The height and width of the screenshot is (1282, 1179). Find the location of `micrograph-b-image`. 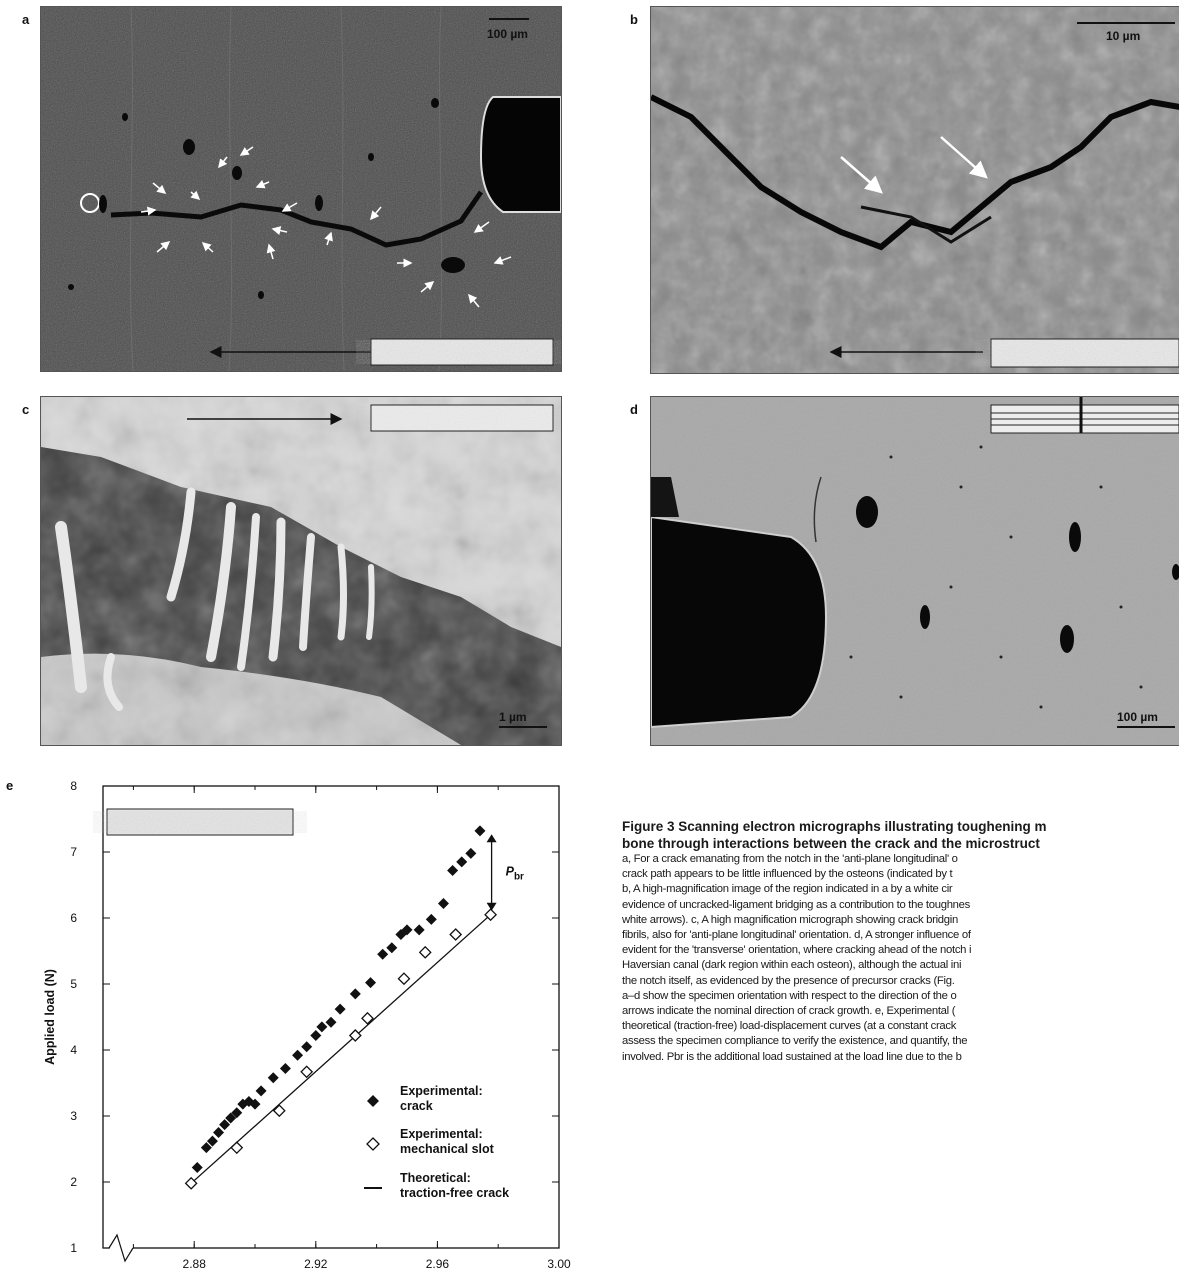

micrograph-b-image is located at coordinates (915, 190).